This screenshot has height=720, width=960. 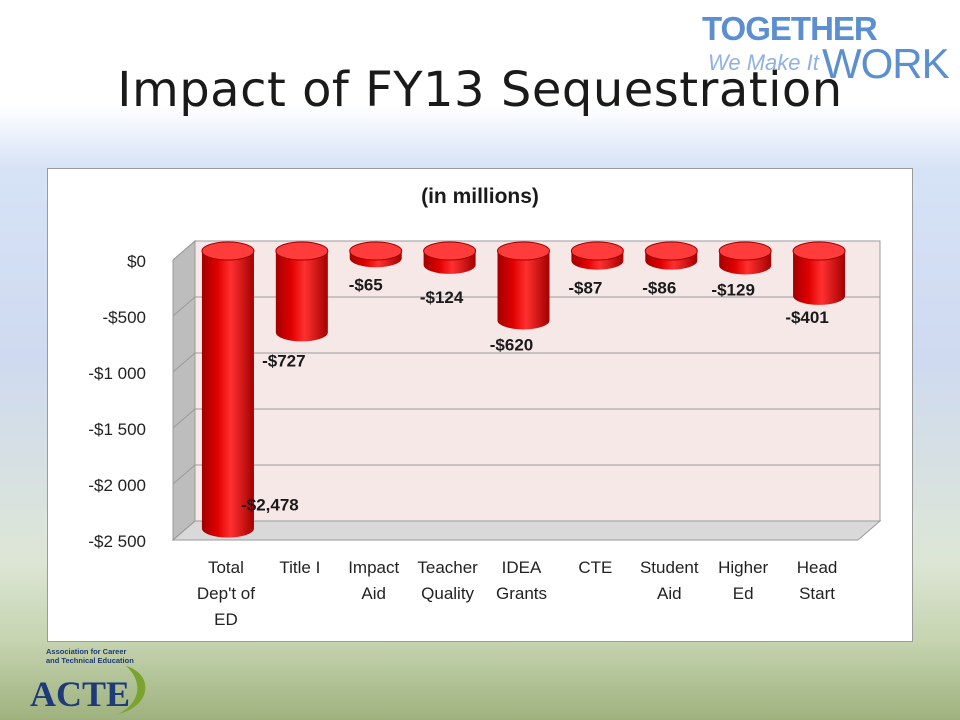 What do you see at coordinates (480, 90) in the screenshot?
I see `slide-title: Impact of FY13 Sequestration` at bounding box center [480, 90].